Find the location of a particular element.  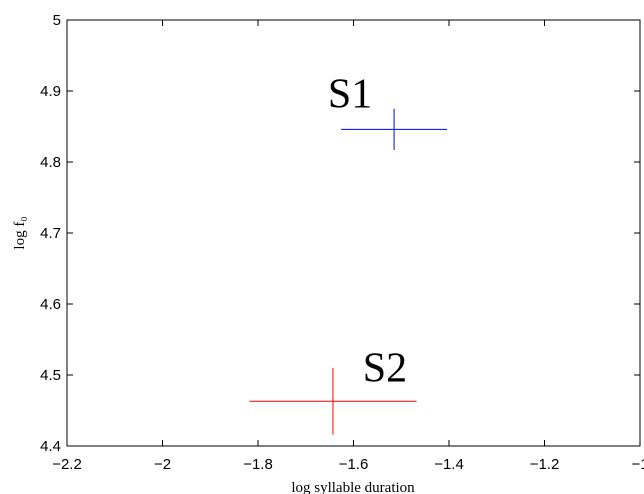

y-axis-label: log f₀ is located at coordinates (20, 232).